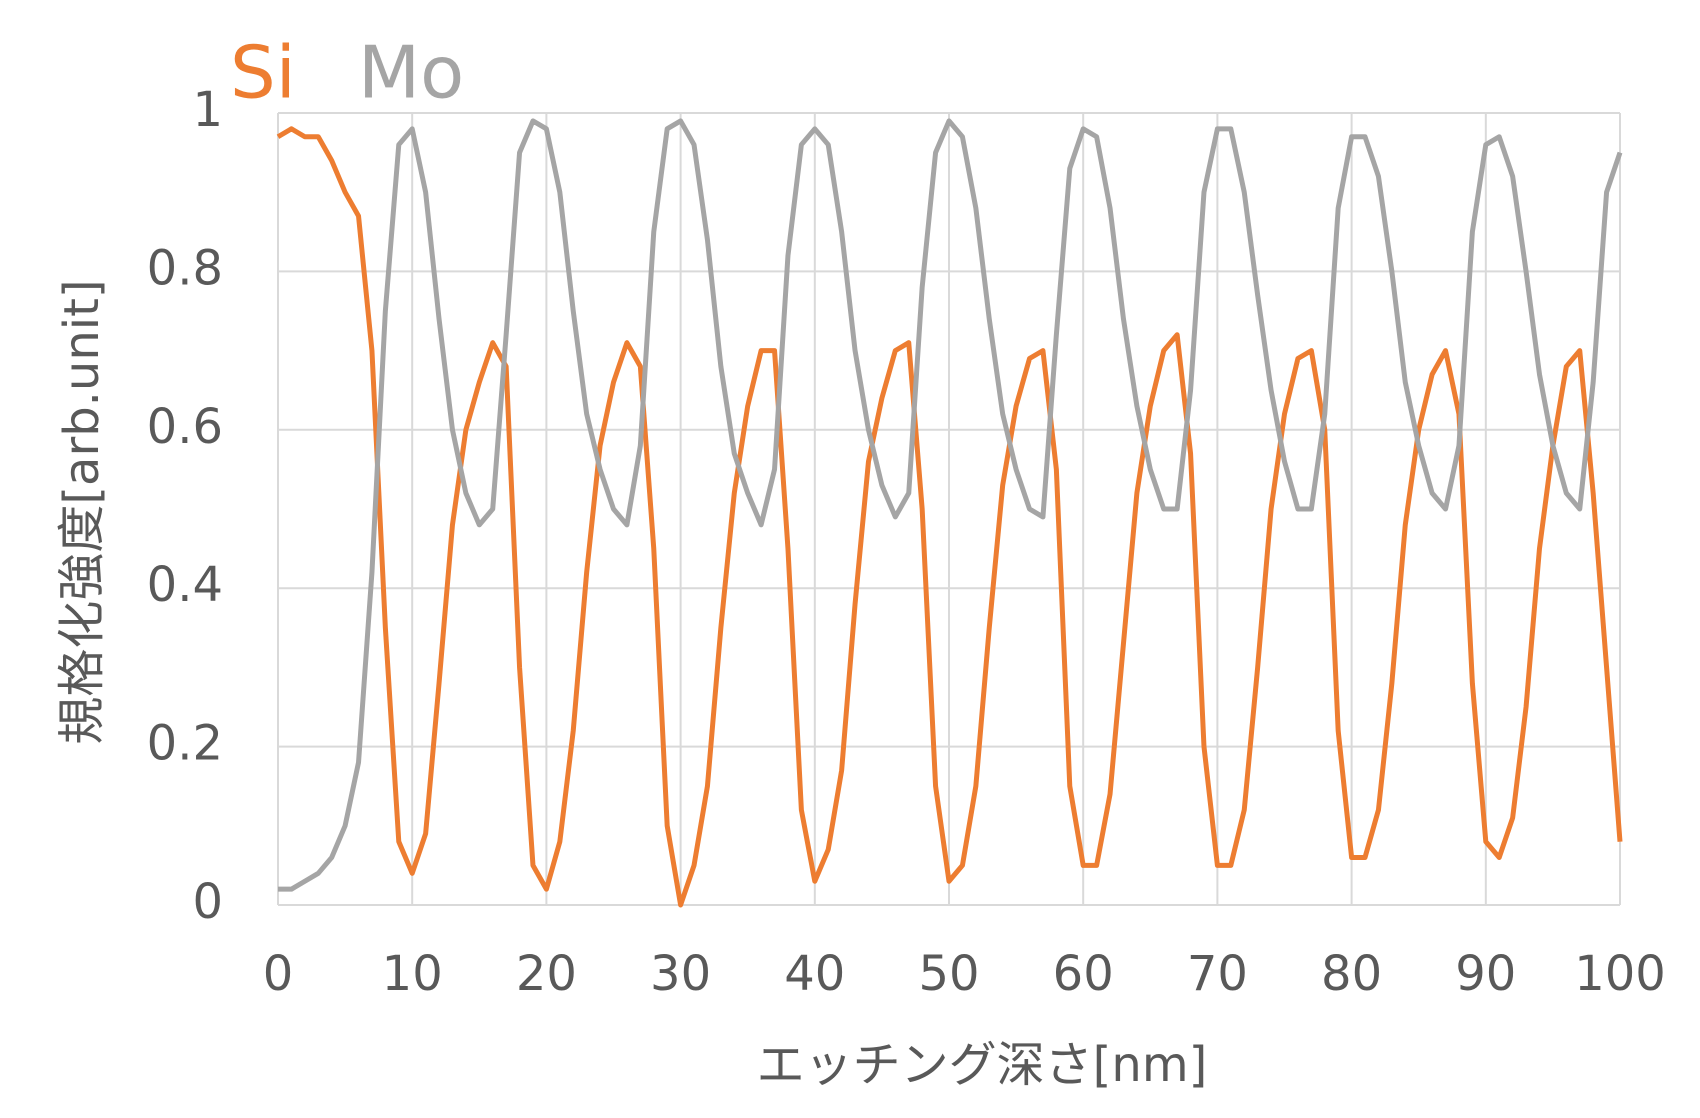  Describe the element at coordinates (814, 974) in the screenshot. I see `x-tick-label: 40` at that location.